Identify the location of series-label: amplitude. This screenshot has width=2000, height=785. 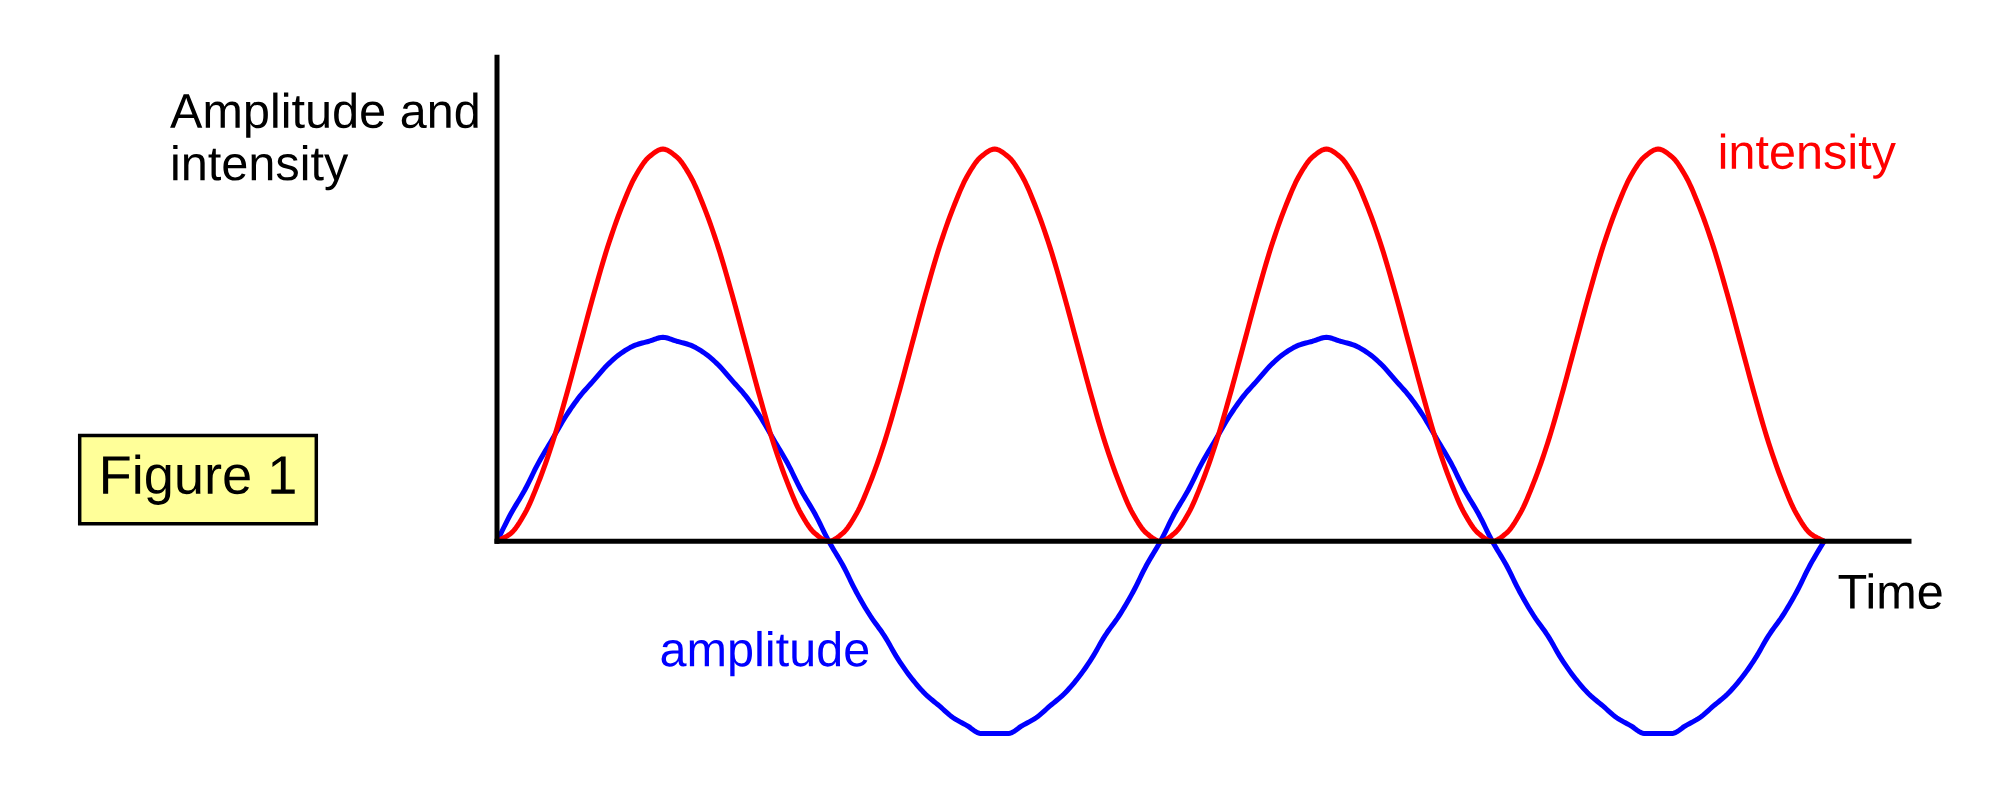
(765, 653).